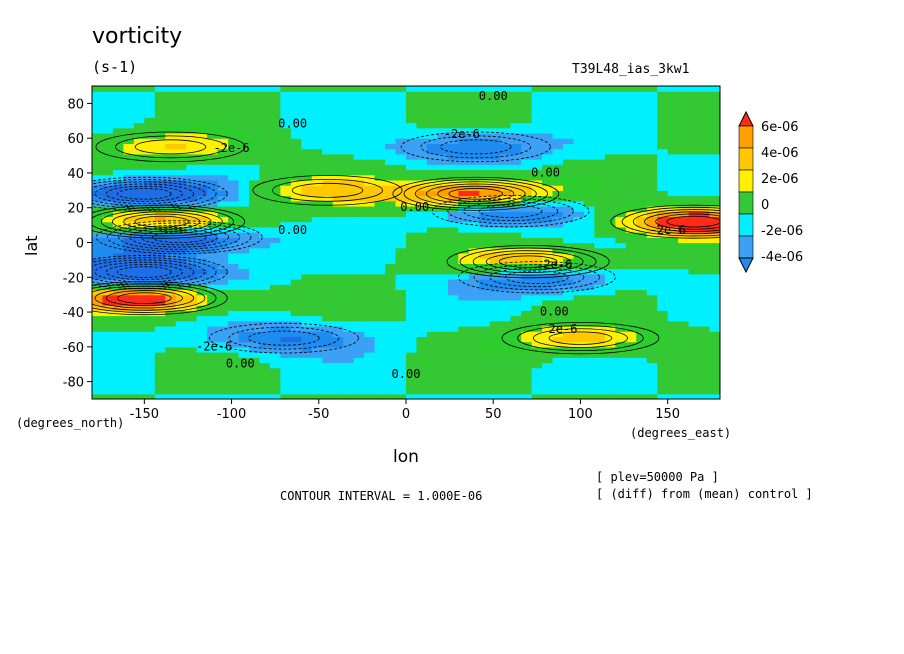 The width and height of the screenshot is (904, 654). I want to click on colorbar-label: -4e-06, so click(782, 257).